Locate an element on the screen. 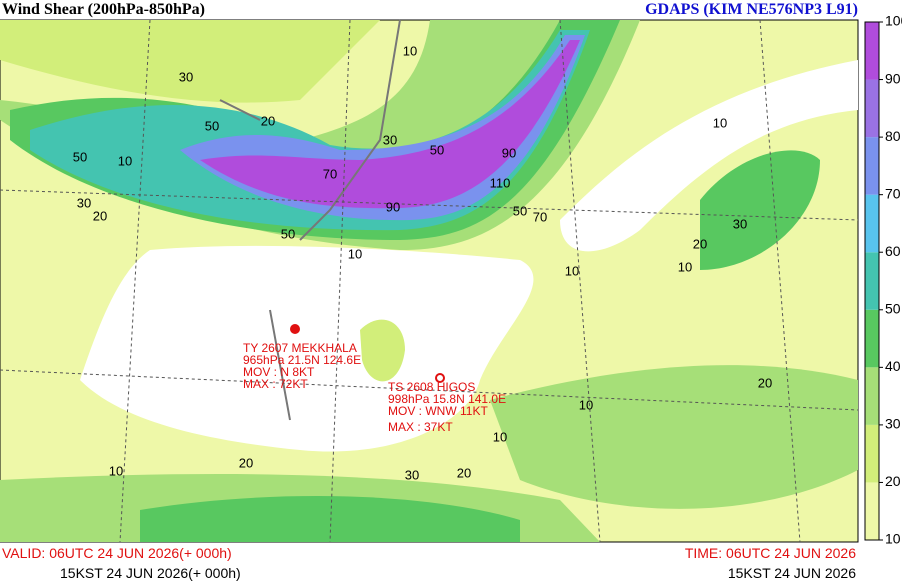 This screenshot has height=584, width=902. low-shear-area is located at coordinates (709, 156).